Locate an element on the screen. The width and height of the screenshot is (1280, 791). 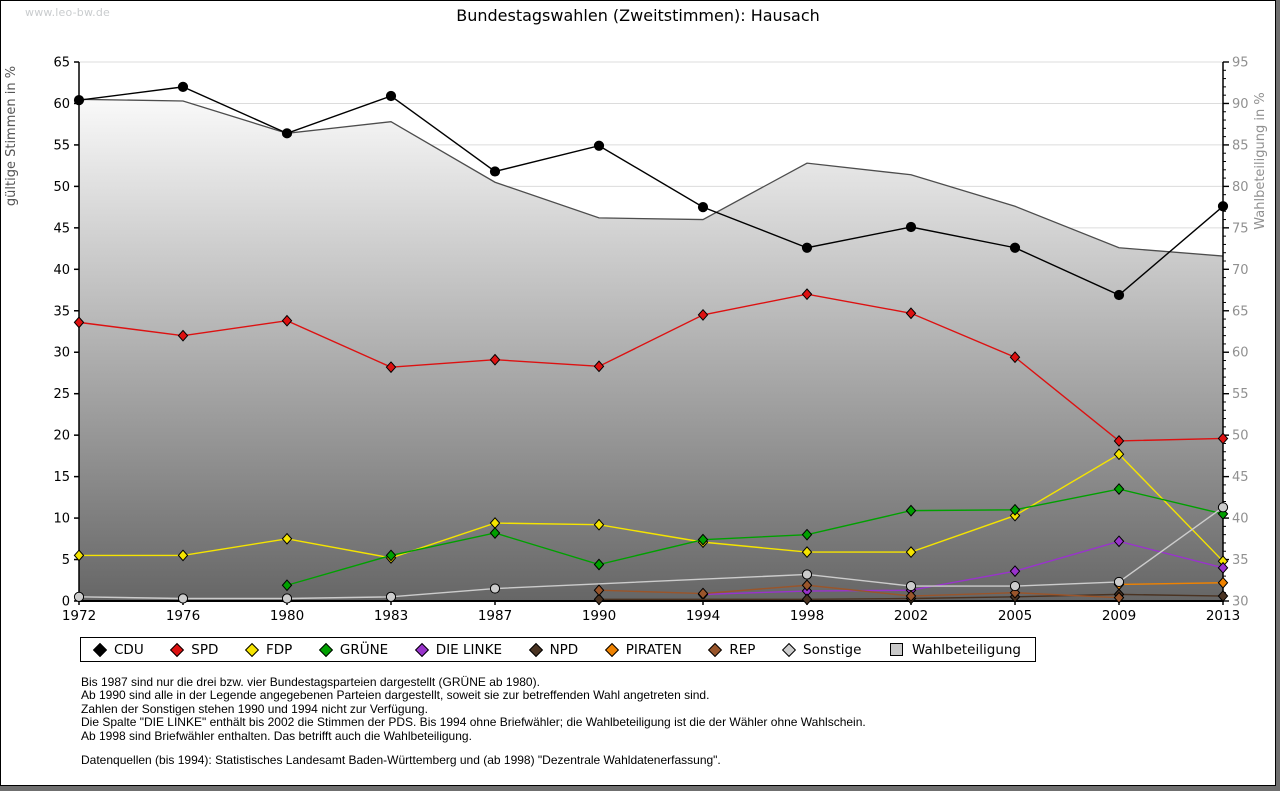
legend-label: FDP is located at coordinates (279, 649).